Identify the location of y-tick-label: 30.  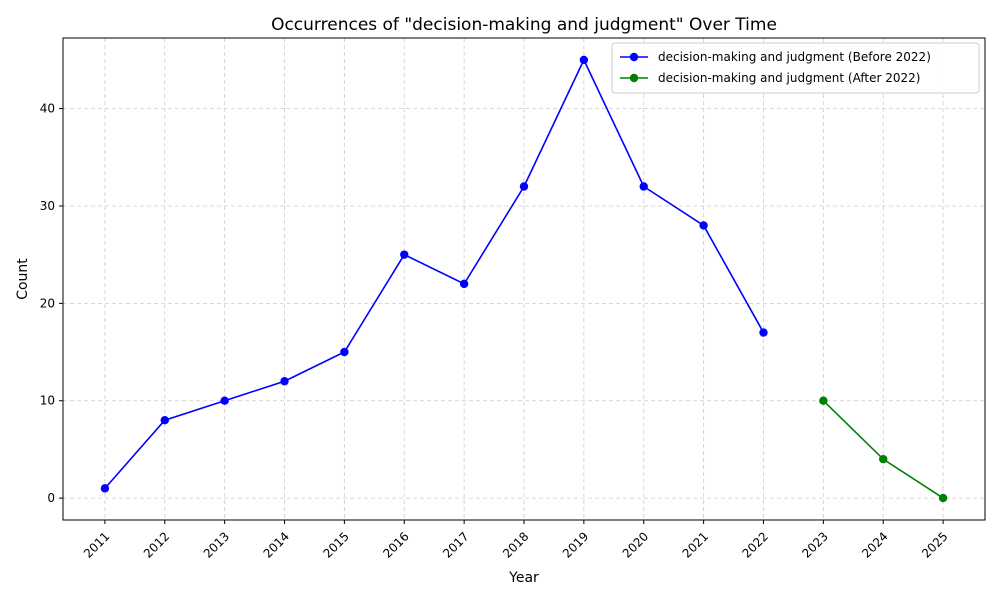
(47, 206).